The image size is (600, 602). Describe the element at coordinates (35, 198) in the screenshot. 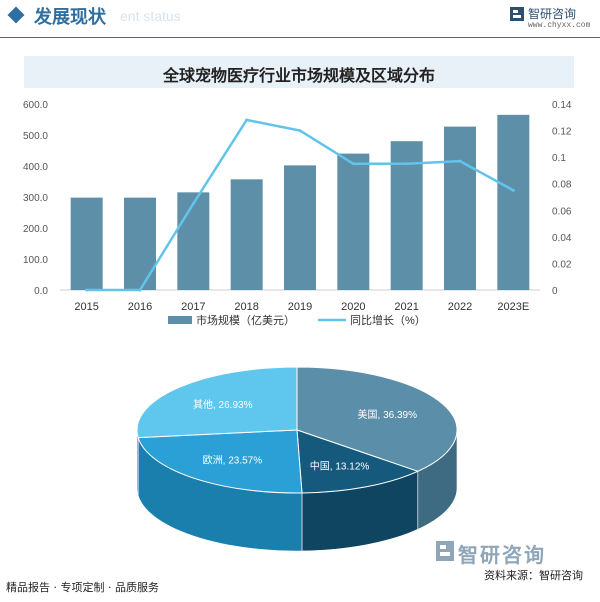

I see `y-left-tick-label: 300.0` at that location.